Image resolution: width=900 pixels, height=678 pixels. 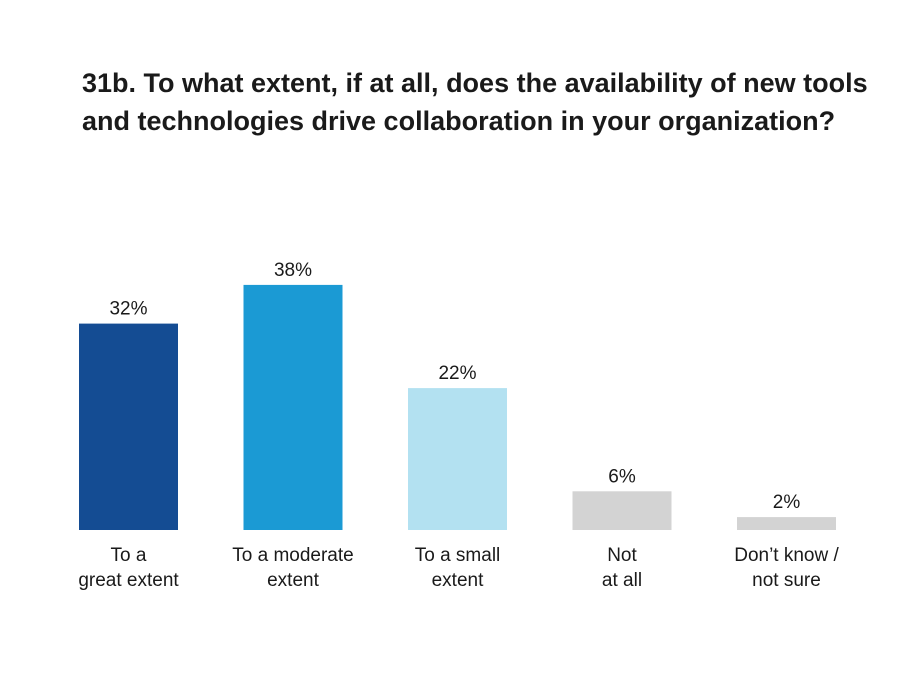 I want to click on category-label-2-line-0: To a small, so click(x=458, y=555).